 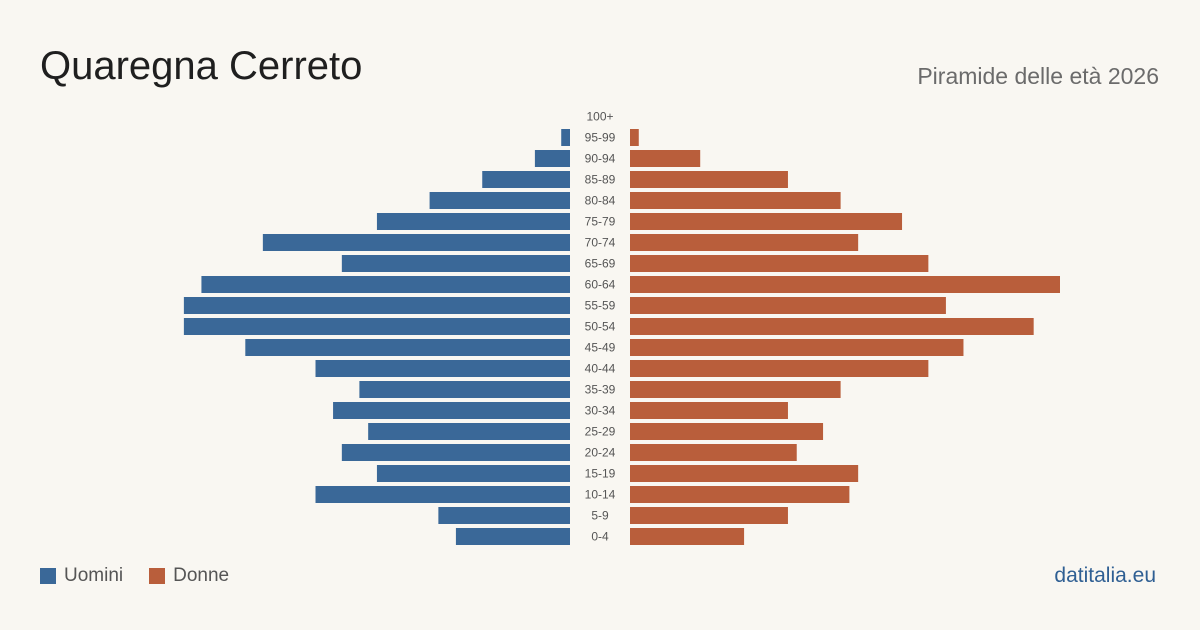 I want to click on age-label-15-19: 15-19, so click(x=600, y=474).